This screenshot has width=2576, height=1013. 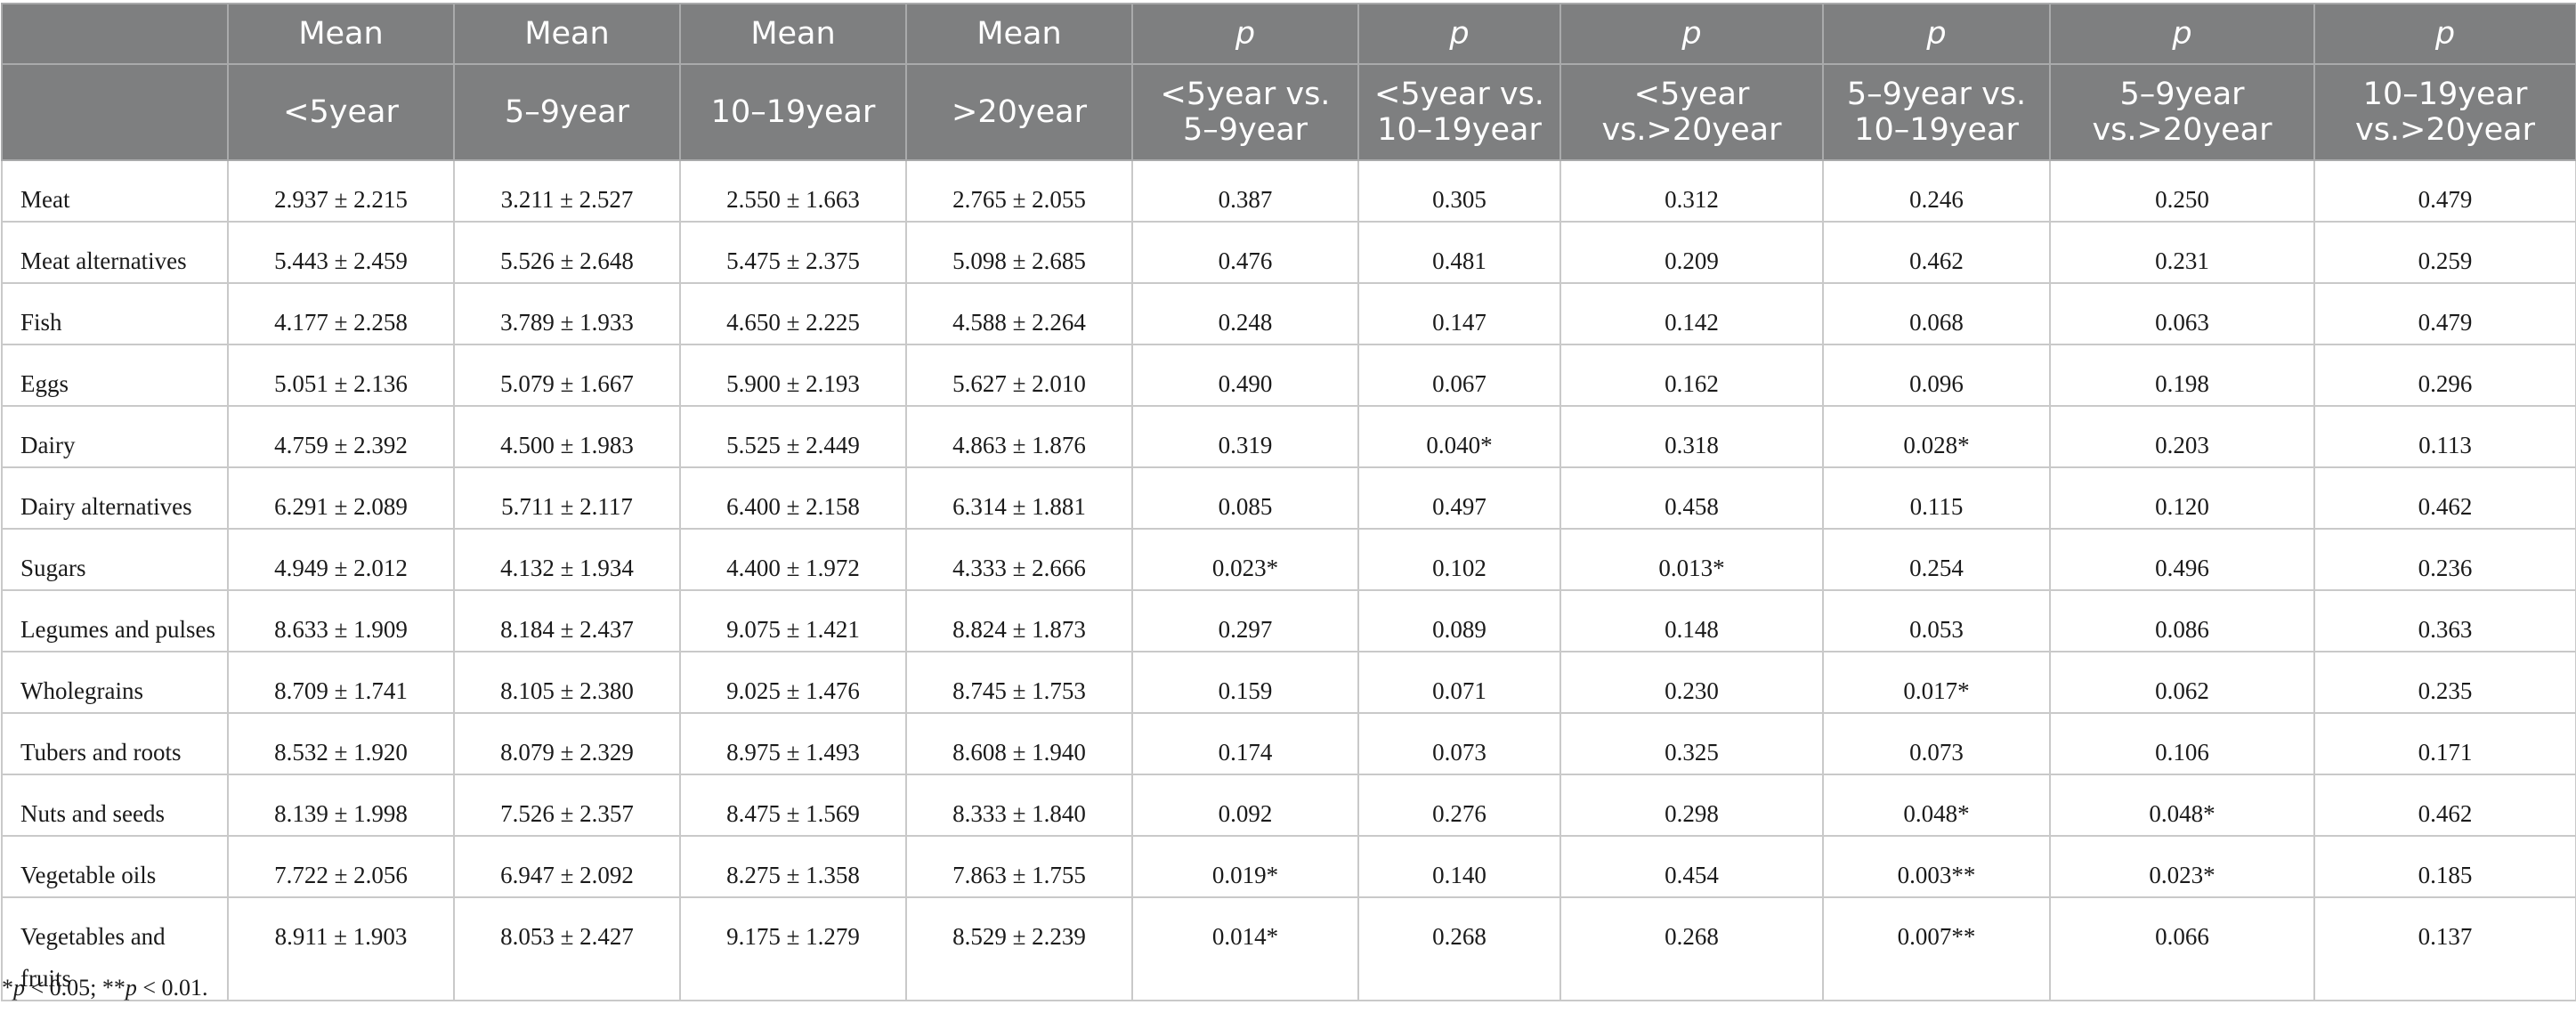 What do you see at coordinates (2444, 252) in the screenshot?
I see `p-value-cell: 0.259` at bounding box center [2444, 252].